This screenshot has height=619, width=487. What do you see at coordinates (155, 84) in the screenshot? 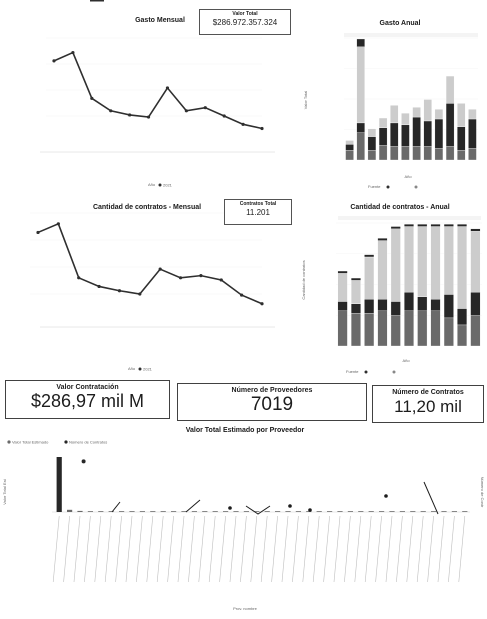
I see `gasto-mensual-plot` at bounding box center [155, 84].